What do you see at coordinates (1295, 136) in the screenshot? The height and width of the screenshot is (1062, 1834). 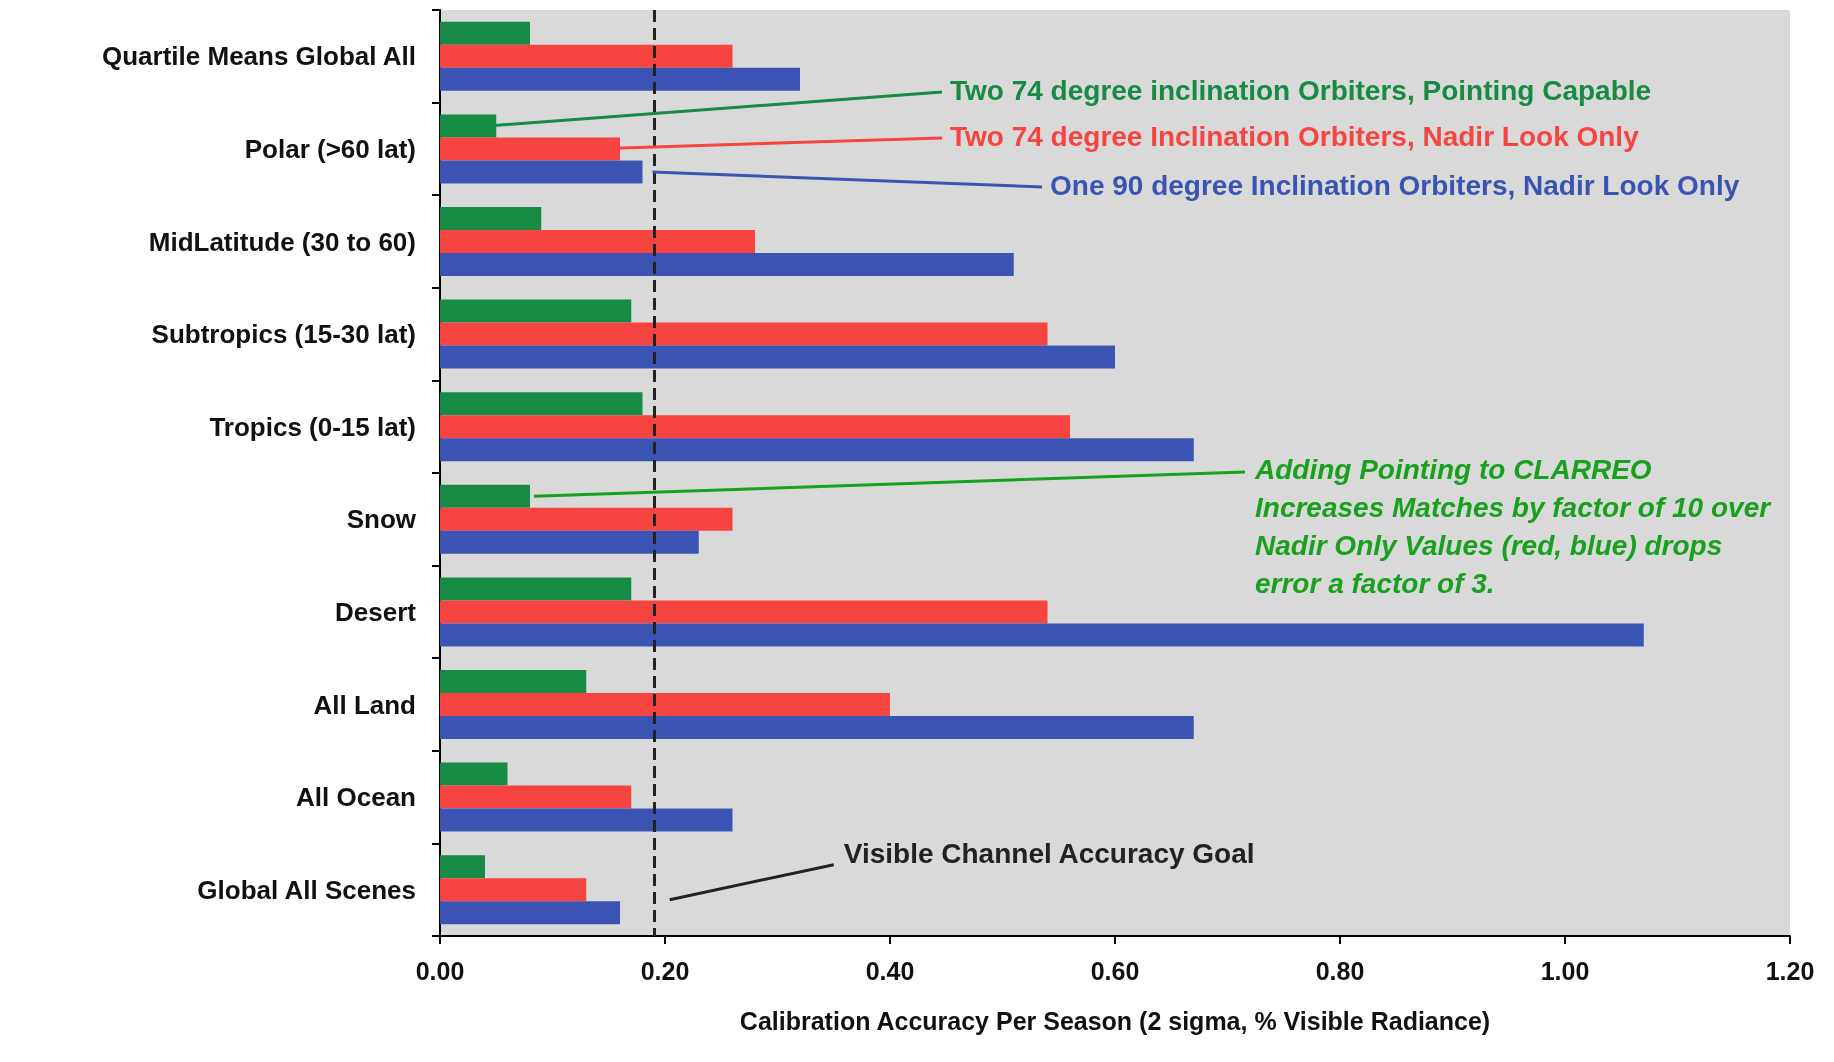 I see `text: Two 74 degree Inclination Orbiters, Nadir Look Only` at bounding box center [1295, 136].